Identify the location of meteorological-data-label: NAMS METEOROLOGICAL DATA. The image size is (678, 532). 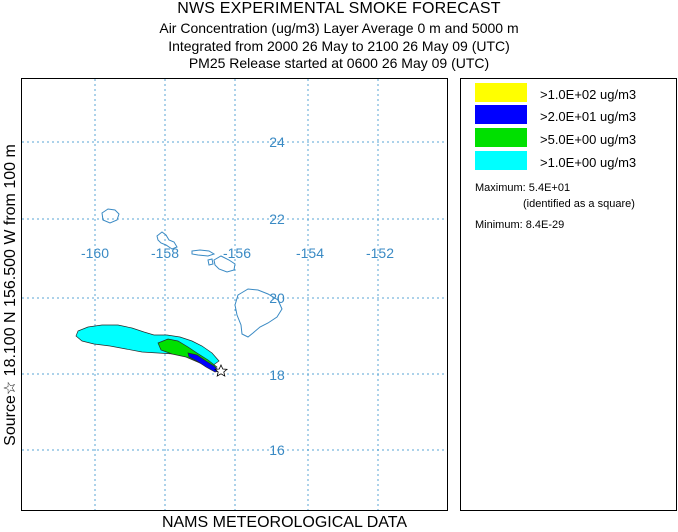
(284, 522).